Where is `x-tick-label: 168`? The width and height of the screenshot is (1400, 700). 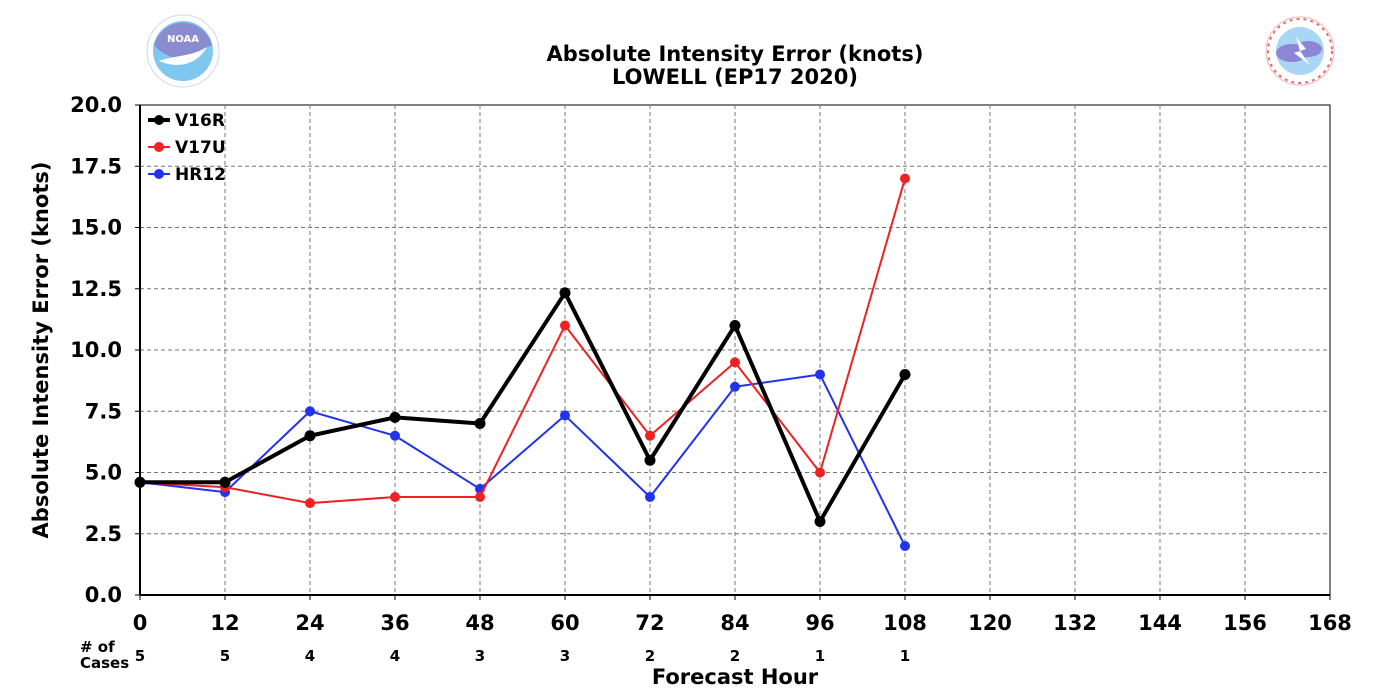
x-tick-label: 168 is located at coordinates (1330, 623).